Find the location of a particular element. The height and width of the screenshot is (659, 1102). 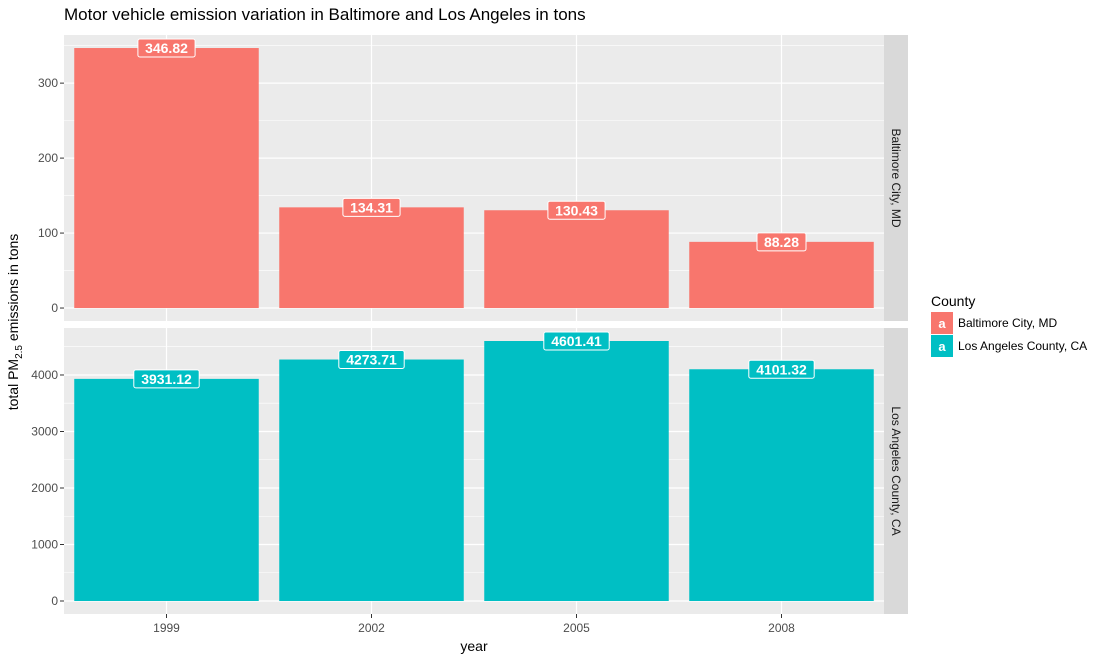

data-label-text: 4101.32 is located at coordinates (781, 369).